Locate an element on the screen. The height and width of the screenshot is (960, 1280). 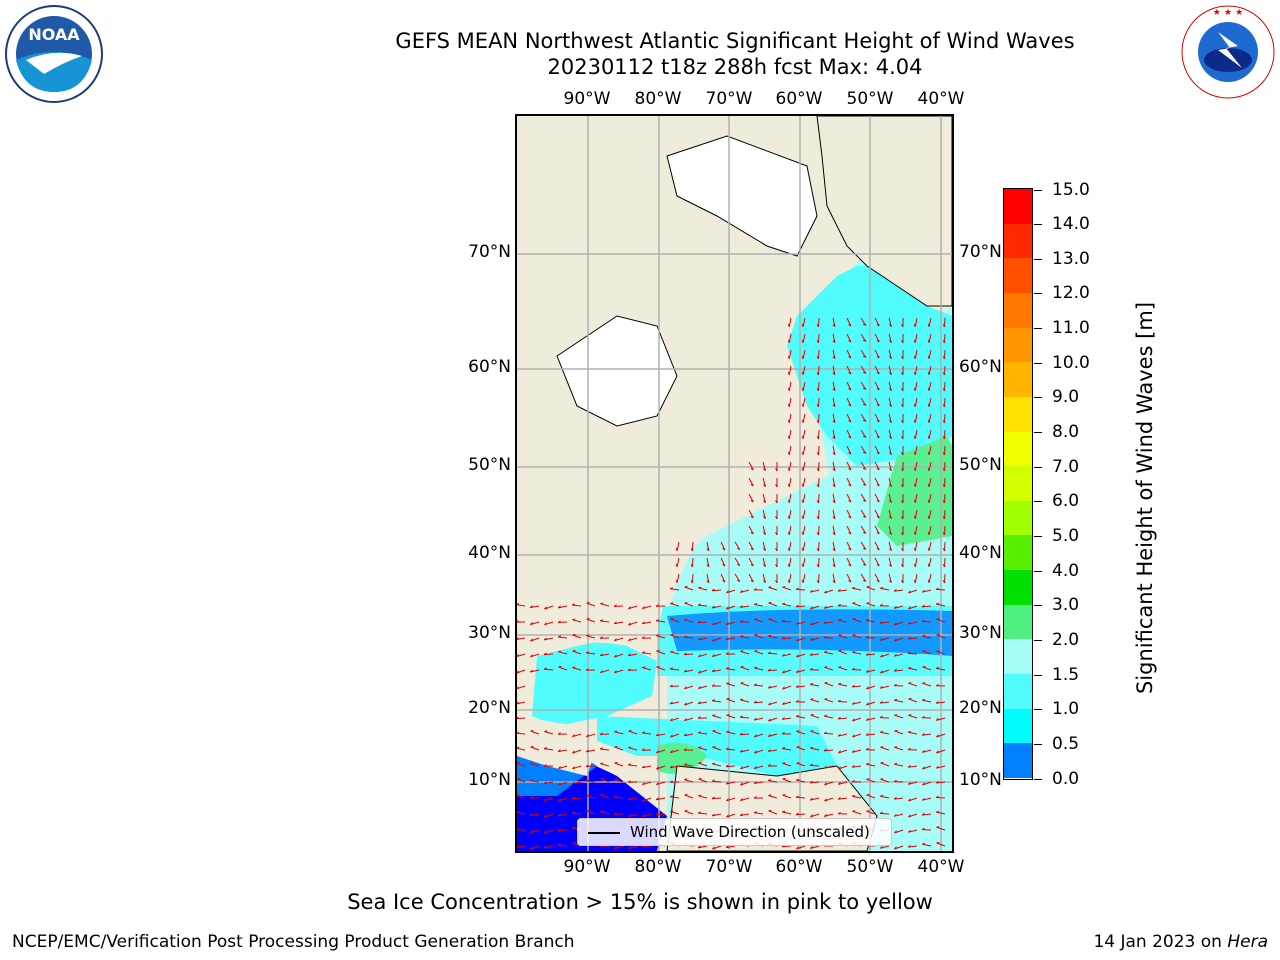
colorbar-segment is located at coordinates (1018, 622).